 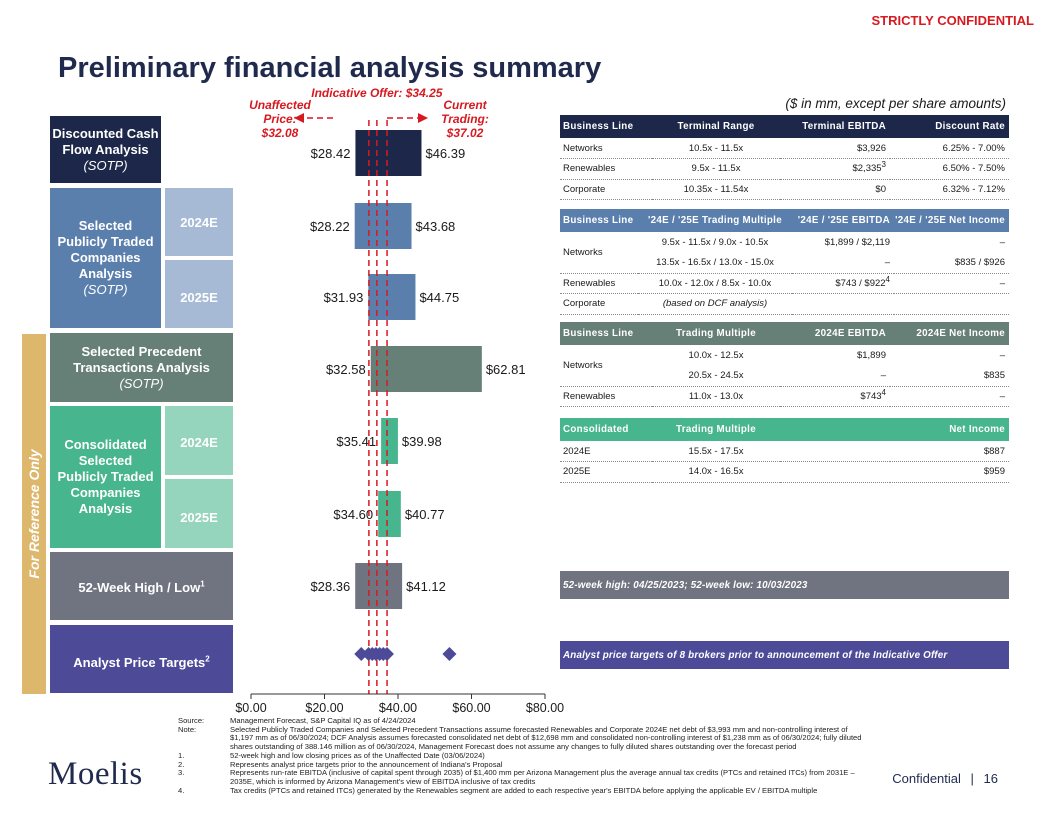 I want to click on cons-cell: 14.0x - 16.5x, so click(x=716, y=472).